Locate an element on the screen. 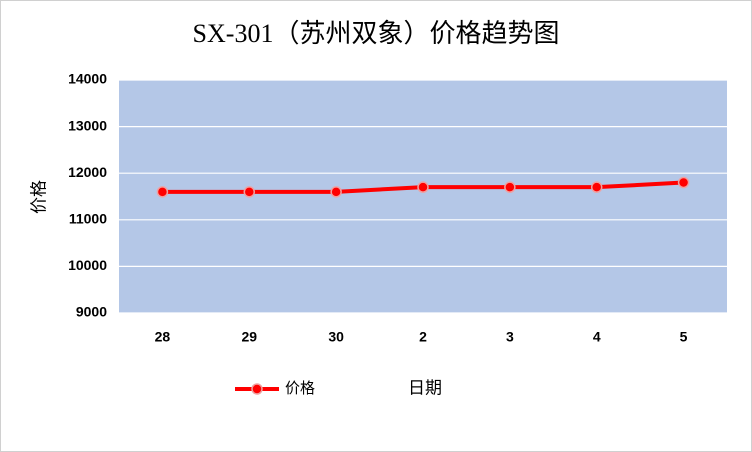  x-tick-label: 29 is located at coordinates (249, 337).